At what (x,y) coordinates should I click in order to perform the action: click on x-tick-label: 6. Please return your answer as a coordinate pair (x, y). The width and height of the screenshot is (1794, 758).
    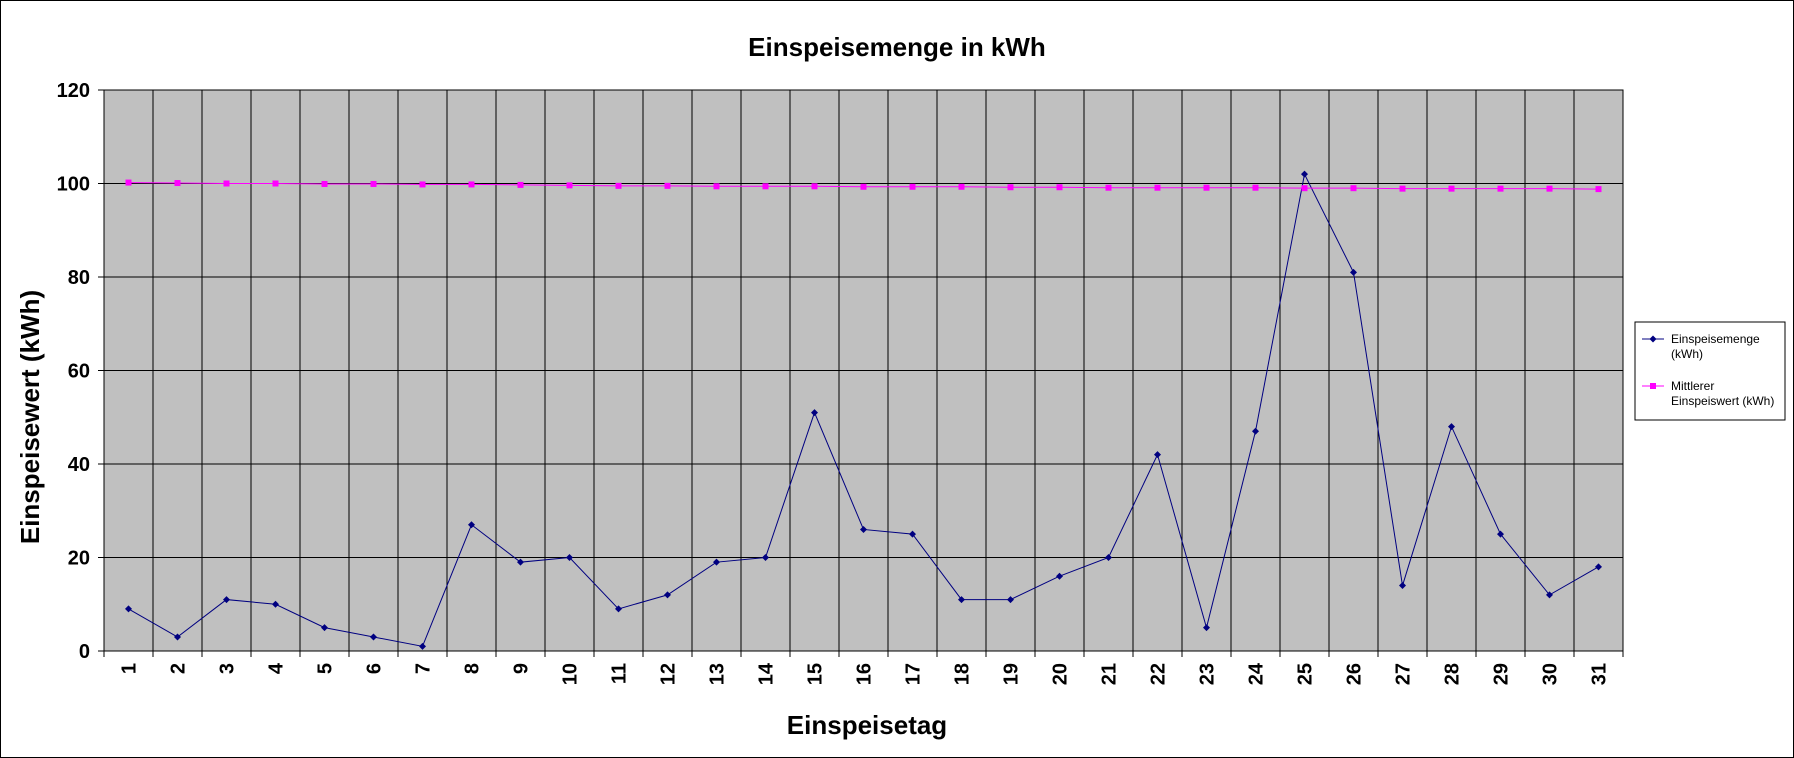
    Looking at the image, I should click on (375, 668).